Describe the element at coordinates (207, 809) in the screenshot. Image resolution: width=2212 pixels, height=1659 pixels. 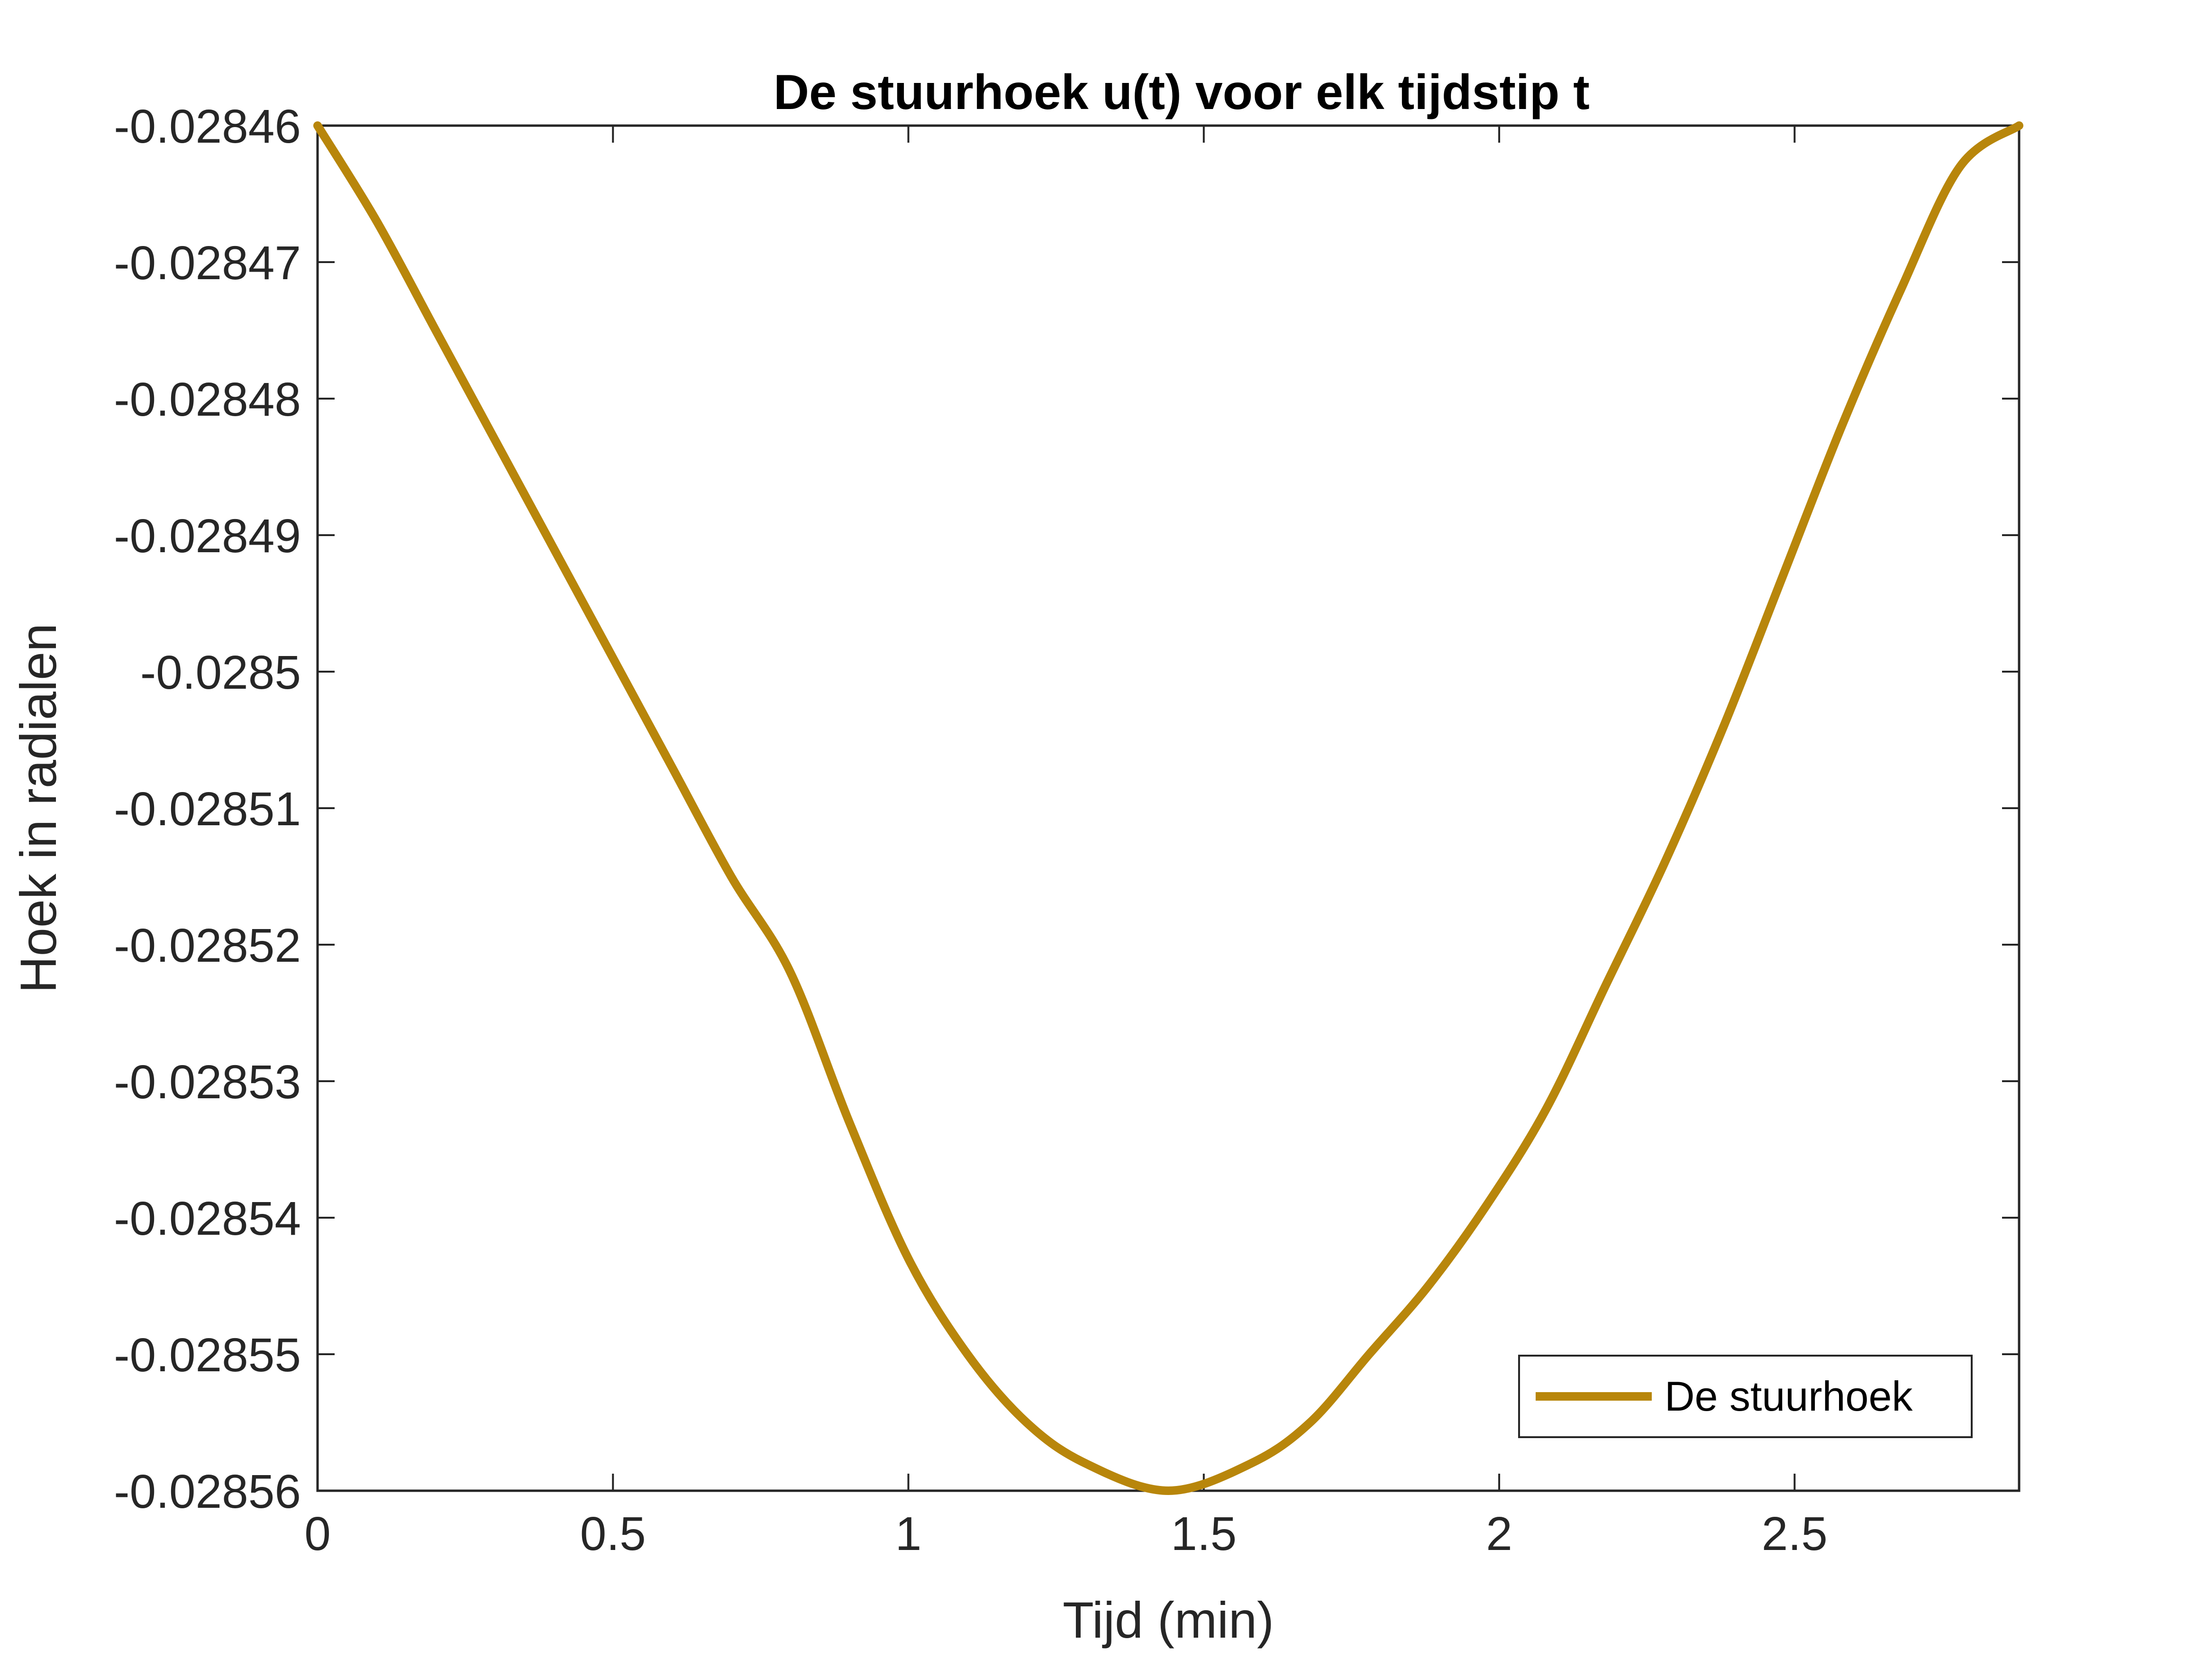
I see `y-tick-label: -0.02851` at that location.